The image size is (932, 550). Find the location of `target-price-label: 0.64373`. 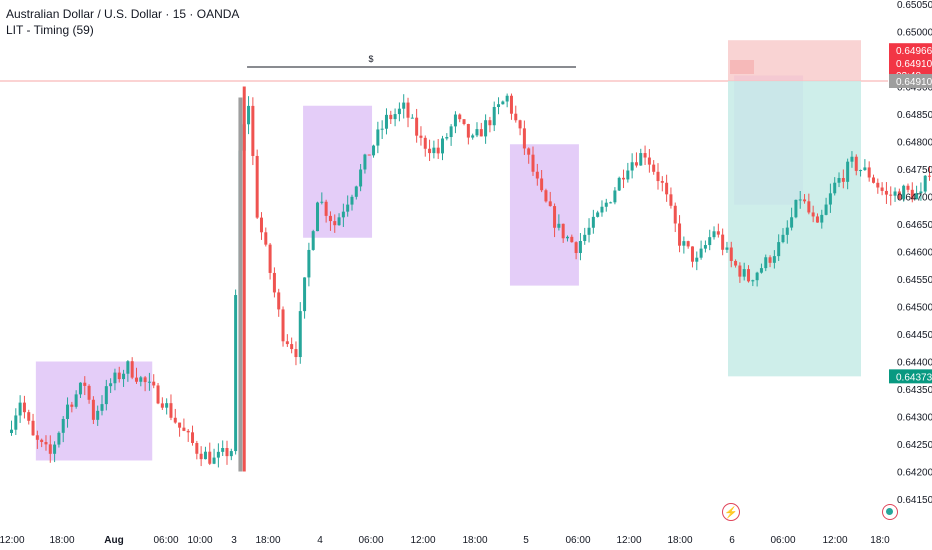

target-price-label: 0.64373 is located at coordinates (910, 376).